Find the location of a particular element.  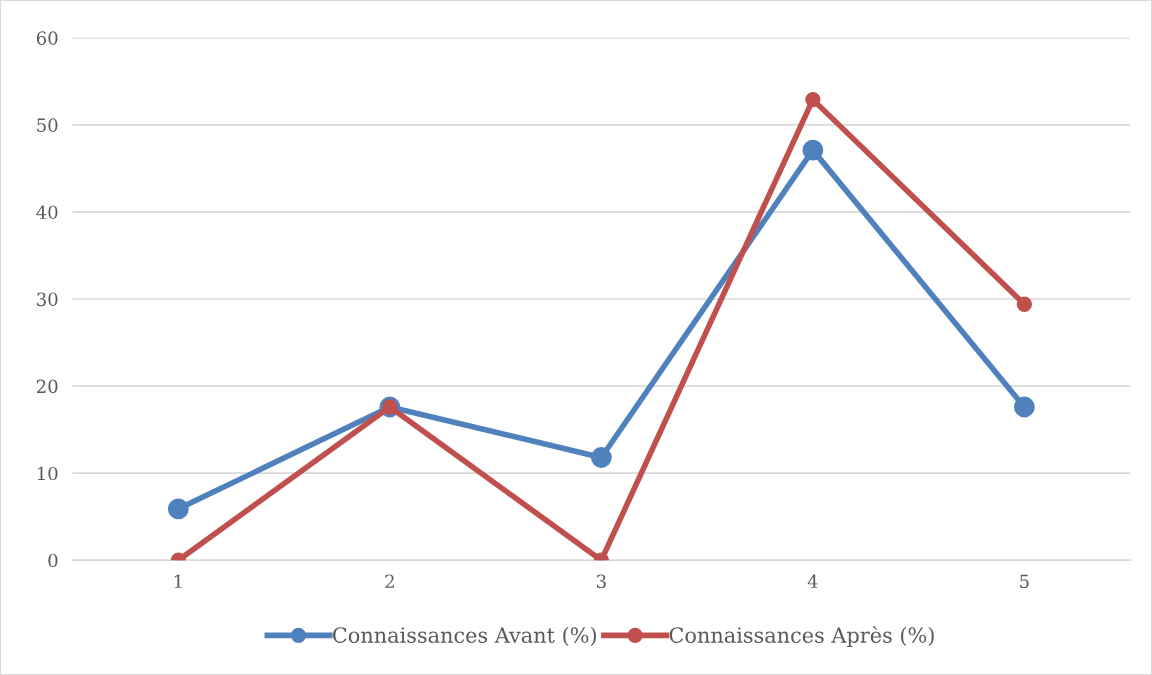

y-tick-label: 20 is located at coordinates (47, 386).